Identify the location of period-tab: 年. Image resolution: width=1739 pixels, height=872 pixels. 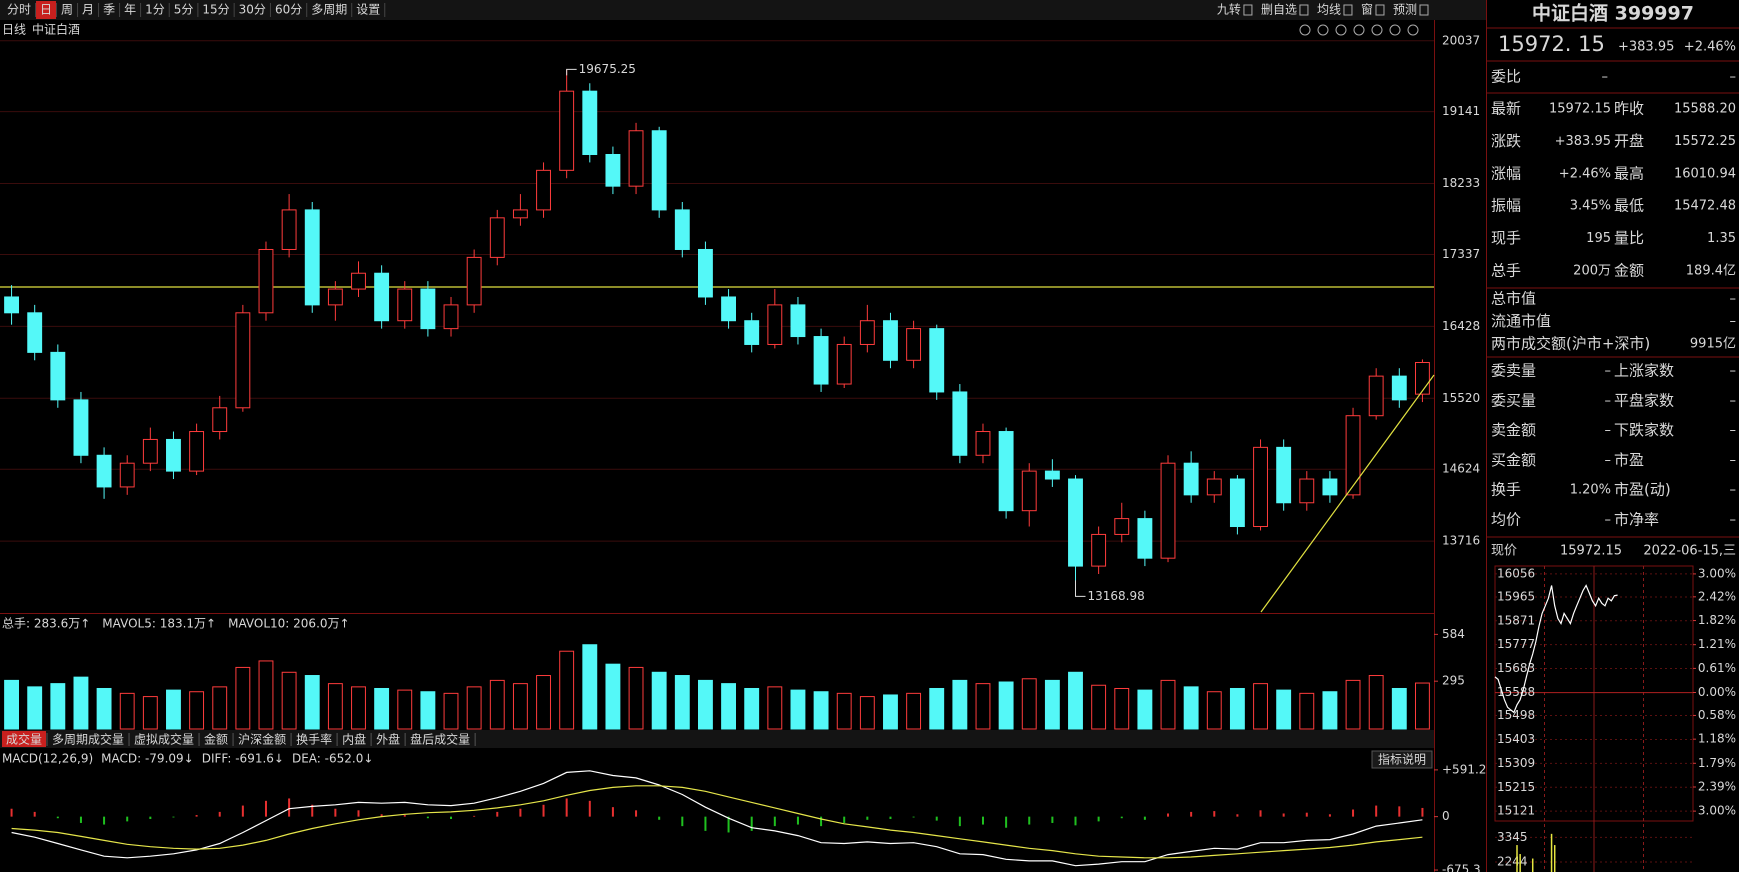
(130, 10).